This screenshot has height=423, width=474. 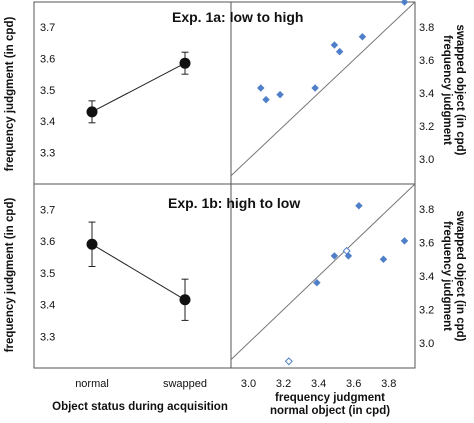 What do you see at coordinates (447, 276) in the screenshot?
I see `right-ylabel-bottom-line1: frequency judgment` at bounding box center [447, 276].